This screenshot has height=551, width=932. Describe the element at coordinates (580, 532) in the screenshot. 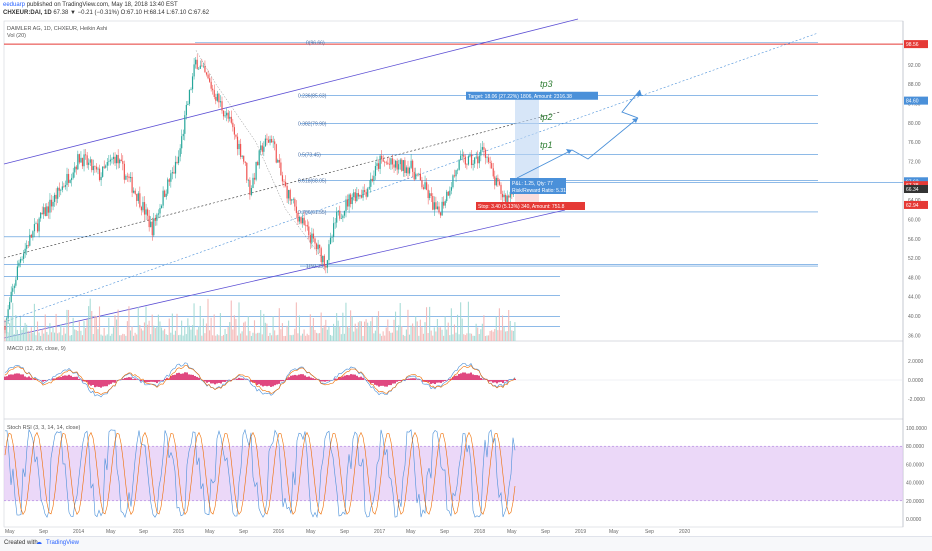

I see `time-tick: 2019` at that location.